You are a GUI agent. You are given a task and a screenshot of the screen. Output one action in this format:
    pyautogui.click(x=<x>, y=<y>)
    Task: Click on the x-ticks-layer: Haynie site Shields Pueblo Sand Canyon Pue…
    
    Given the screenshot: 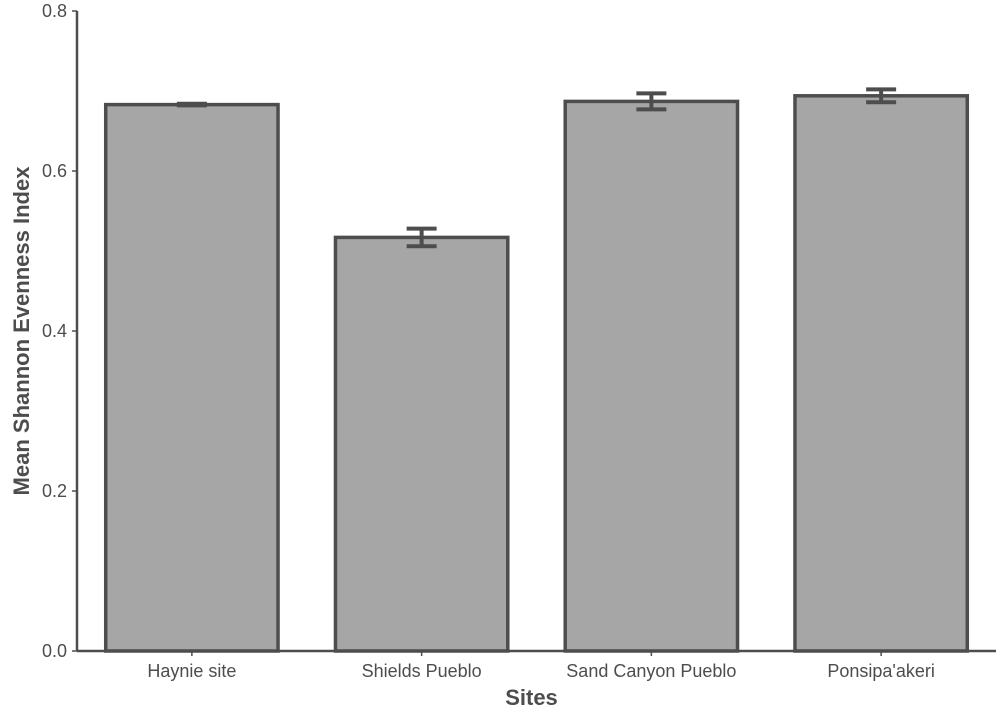 What is the action you would take?
    pyautogui.click(x=541, y=666)
    